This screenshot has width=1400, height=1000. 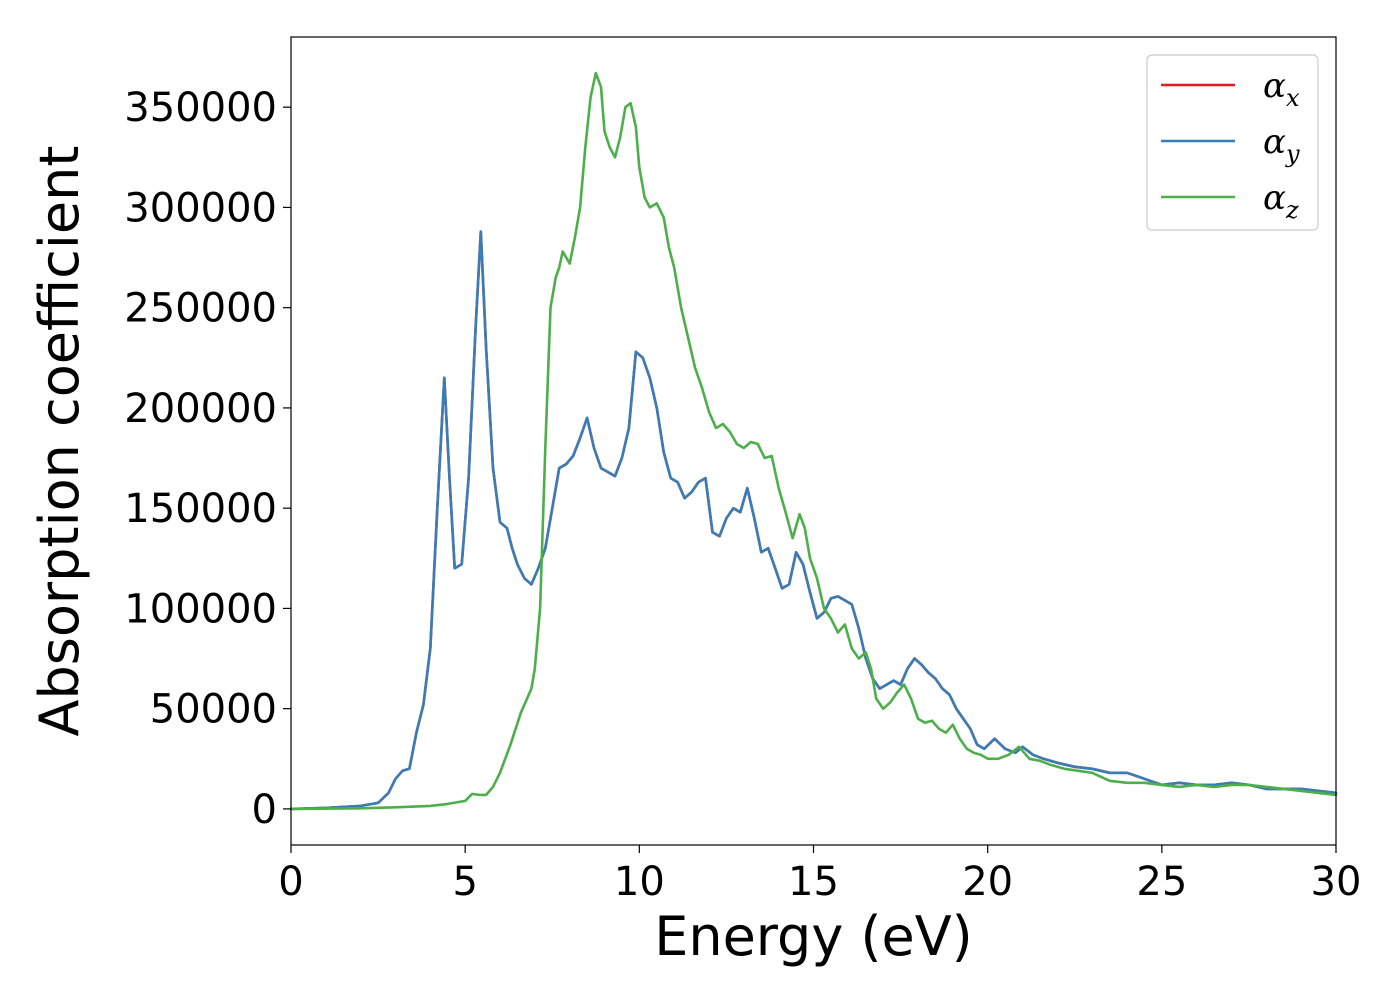 What do you see at coordinates (200, 609) in the screenshot?
I see `y-tick-label: 100000` at bounding box center [200, 609].